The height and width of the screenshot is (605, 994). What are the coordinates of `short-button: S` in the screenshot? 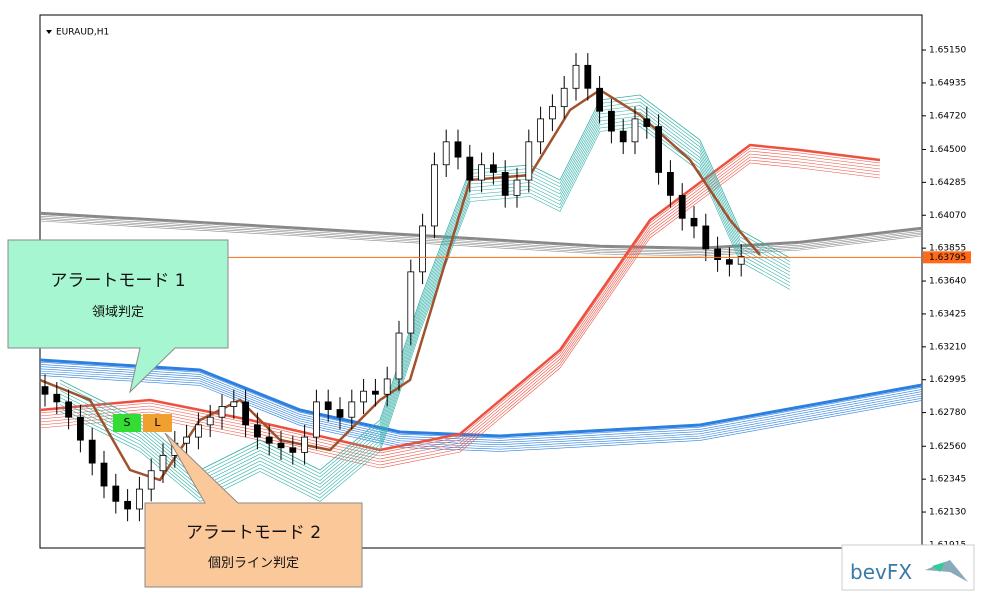 It's located at (127, 423).